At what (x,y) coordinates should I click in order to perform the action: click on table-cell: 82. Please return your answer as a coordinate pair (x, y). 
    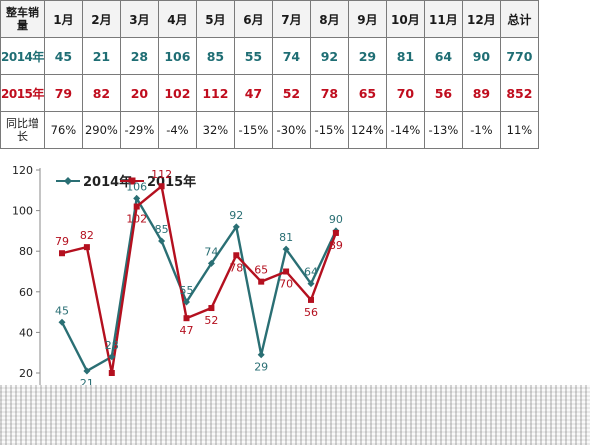
    Looking at the image, I should click on (101, 93).